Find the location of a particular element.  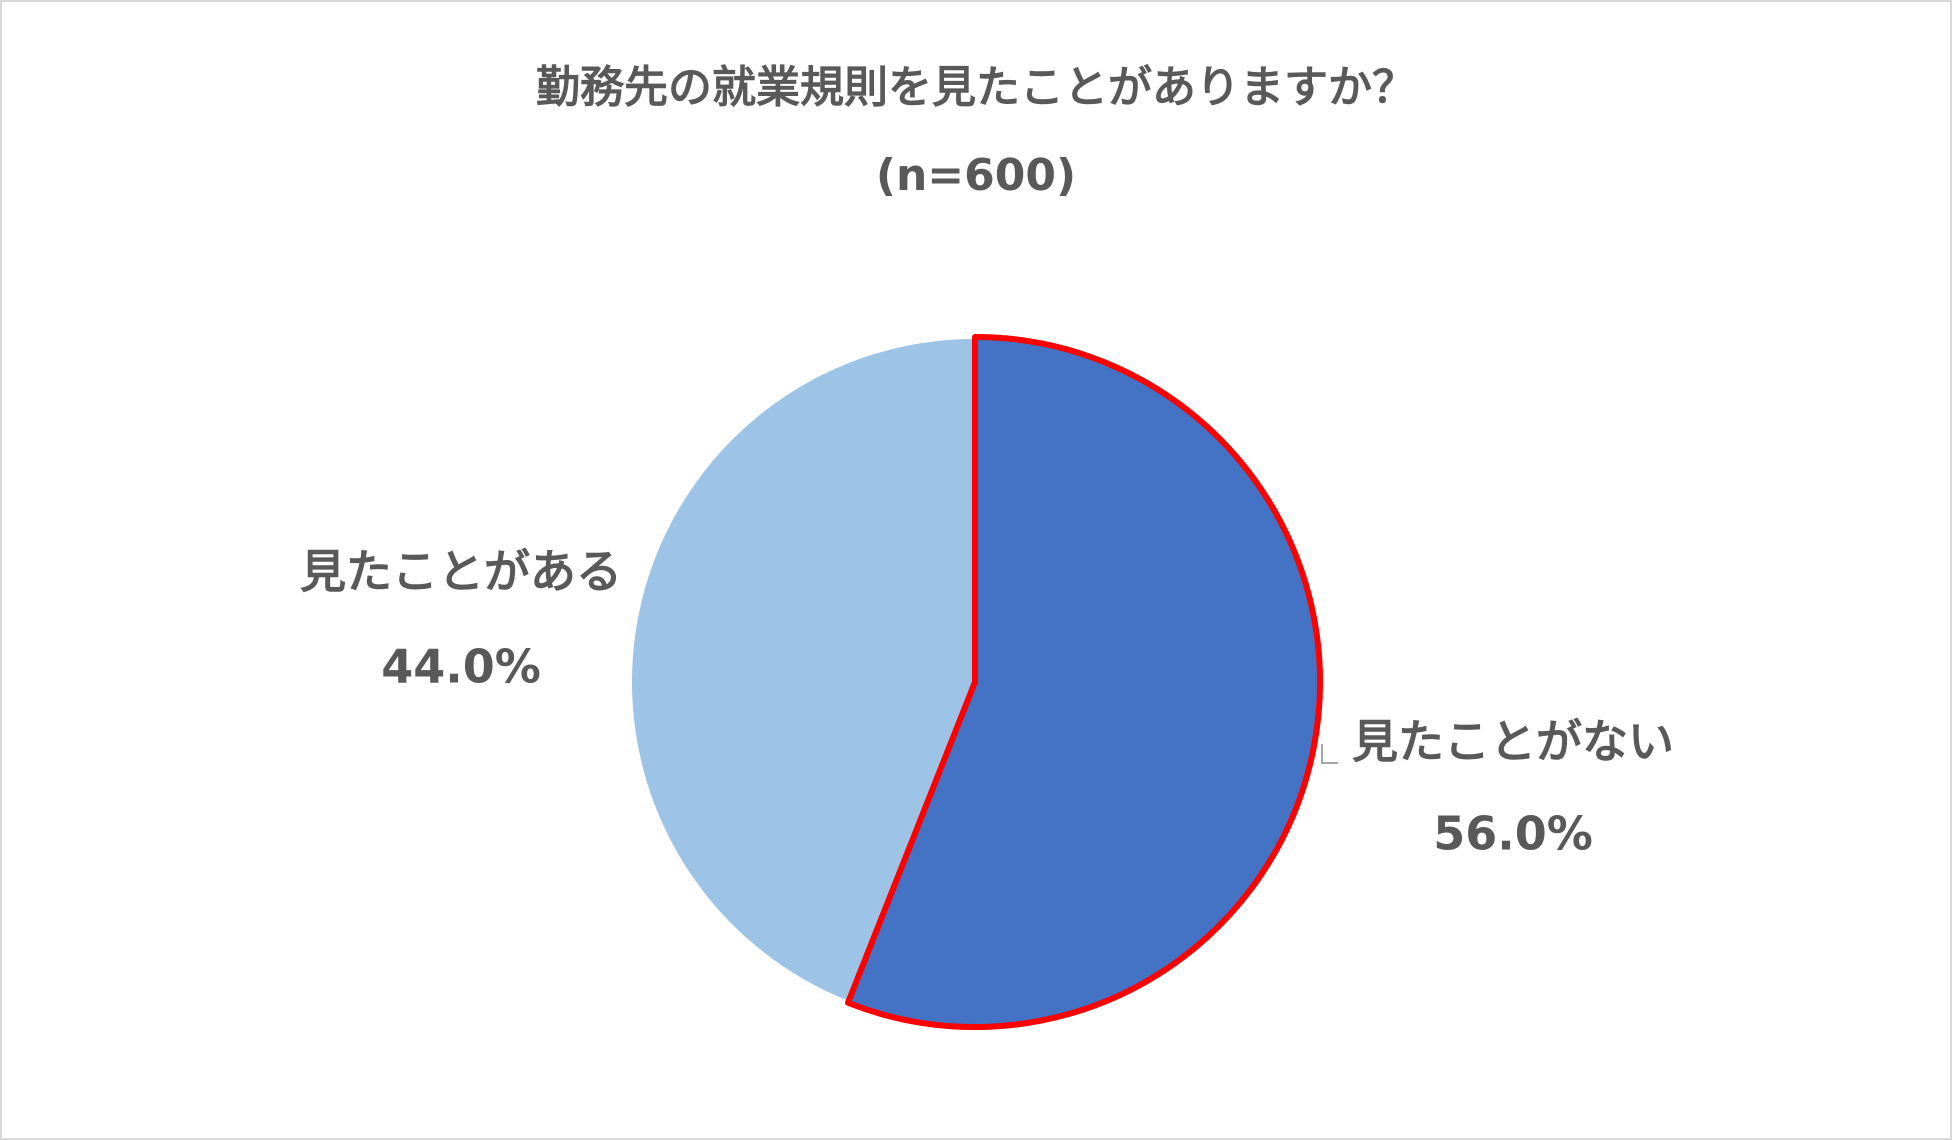

category-label: 見たことがある is located at coordinates (461, 572).